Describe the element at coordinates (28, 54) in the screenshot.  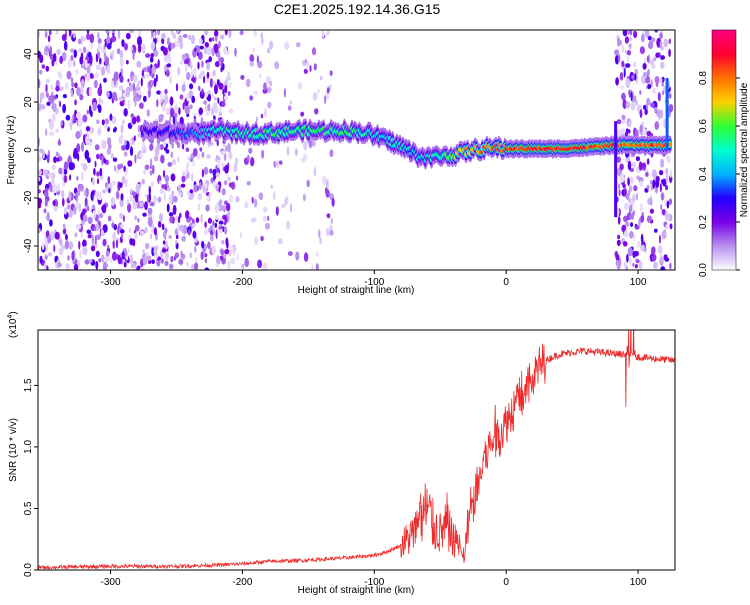
I see `y-tick-label: 40` at that location.